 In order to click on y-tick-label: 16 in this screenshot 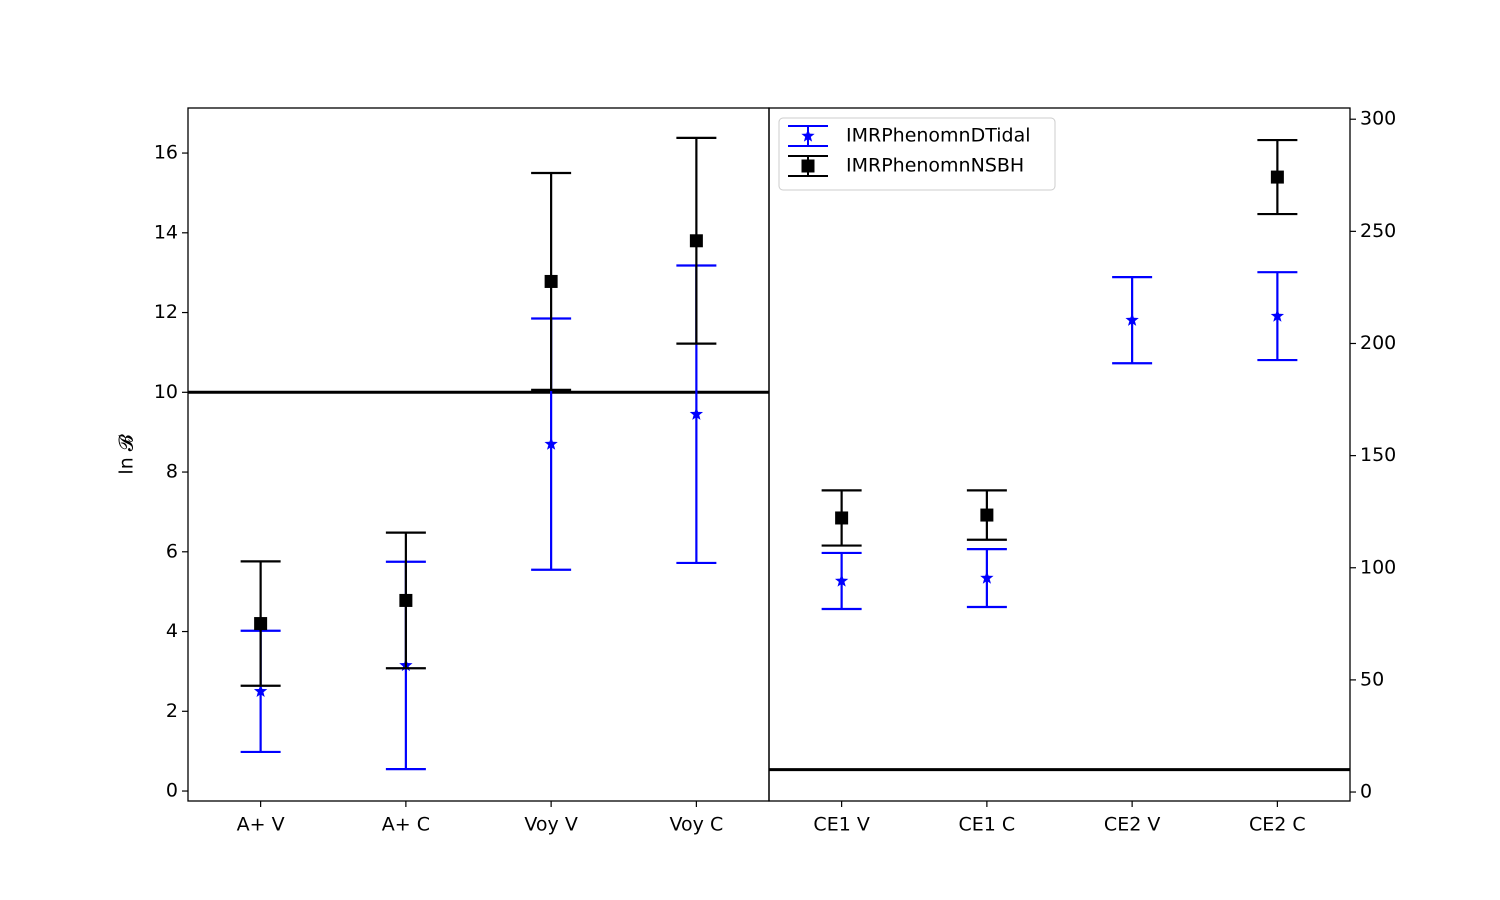, I will do `click(166, 153)`.